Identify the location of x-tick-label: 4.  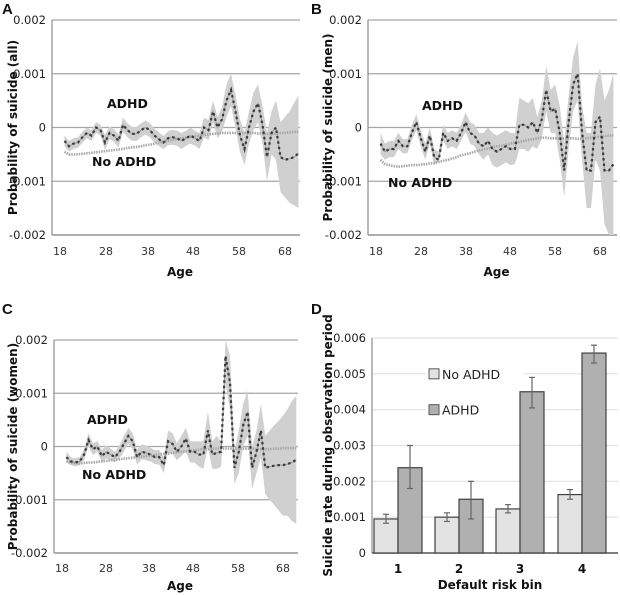
(582, 569).